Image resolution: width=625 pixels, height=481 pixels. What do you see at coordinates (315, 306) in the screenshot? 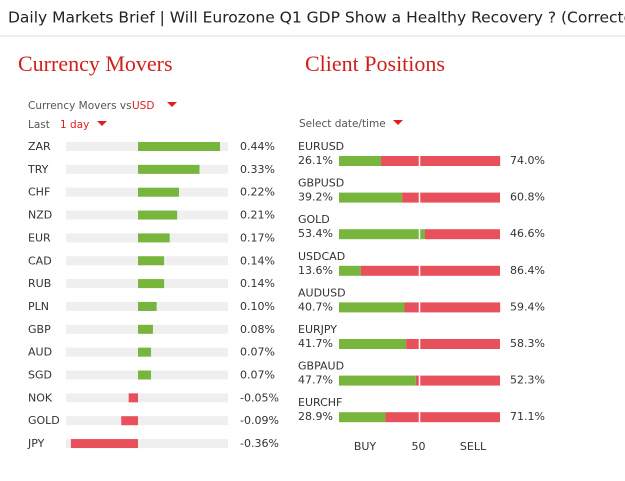
I see `value-label: 40.7%` at bounding box center [315, 306].